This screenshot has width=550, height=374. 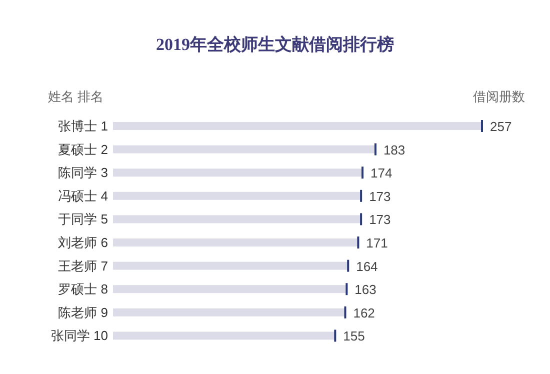 What do you see at coordinates (499, 96) in the screenshot?
I see `x-axis-title: 借阅册数` at bounding box center [499, 96].